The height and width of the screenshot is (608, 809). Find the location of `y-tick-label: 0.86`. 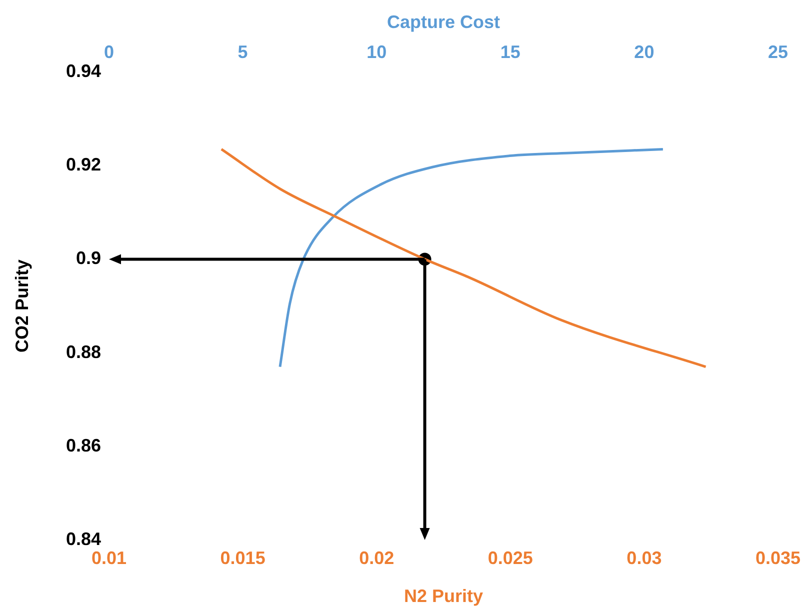

y-tick-label: 0.86 is located at coordinates (83, 445).